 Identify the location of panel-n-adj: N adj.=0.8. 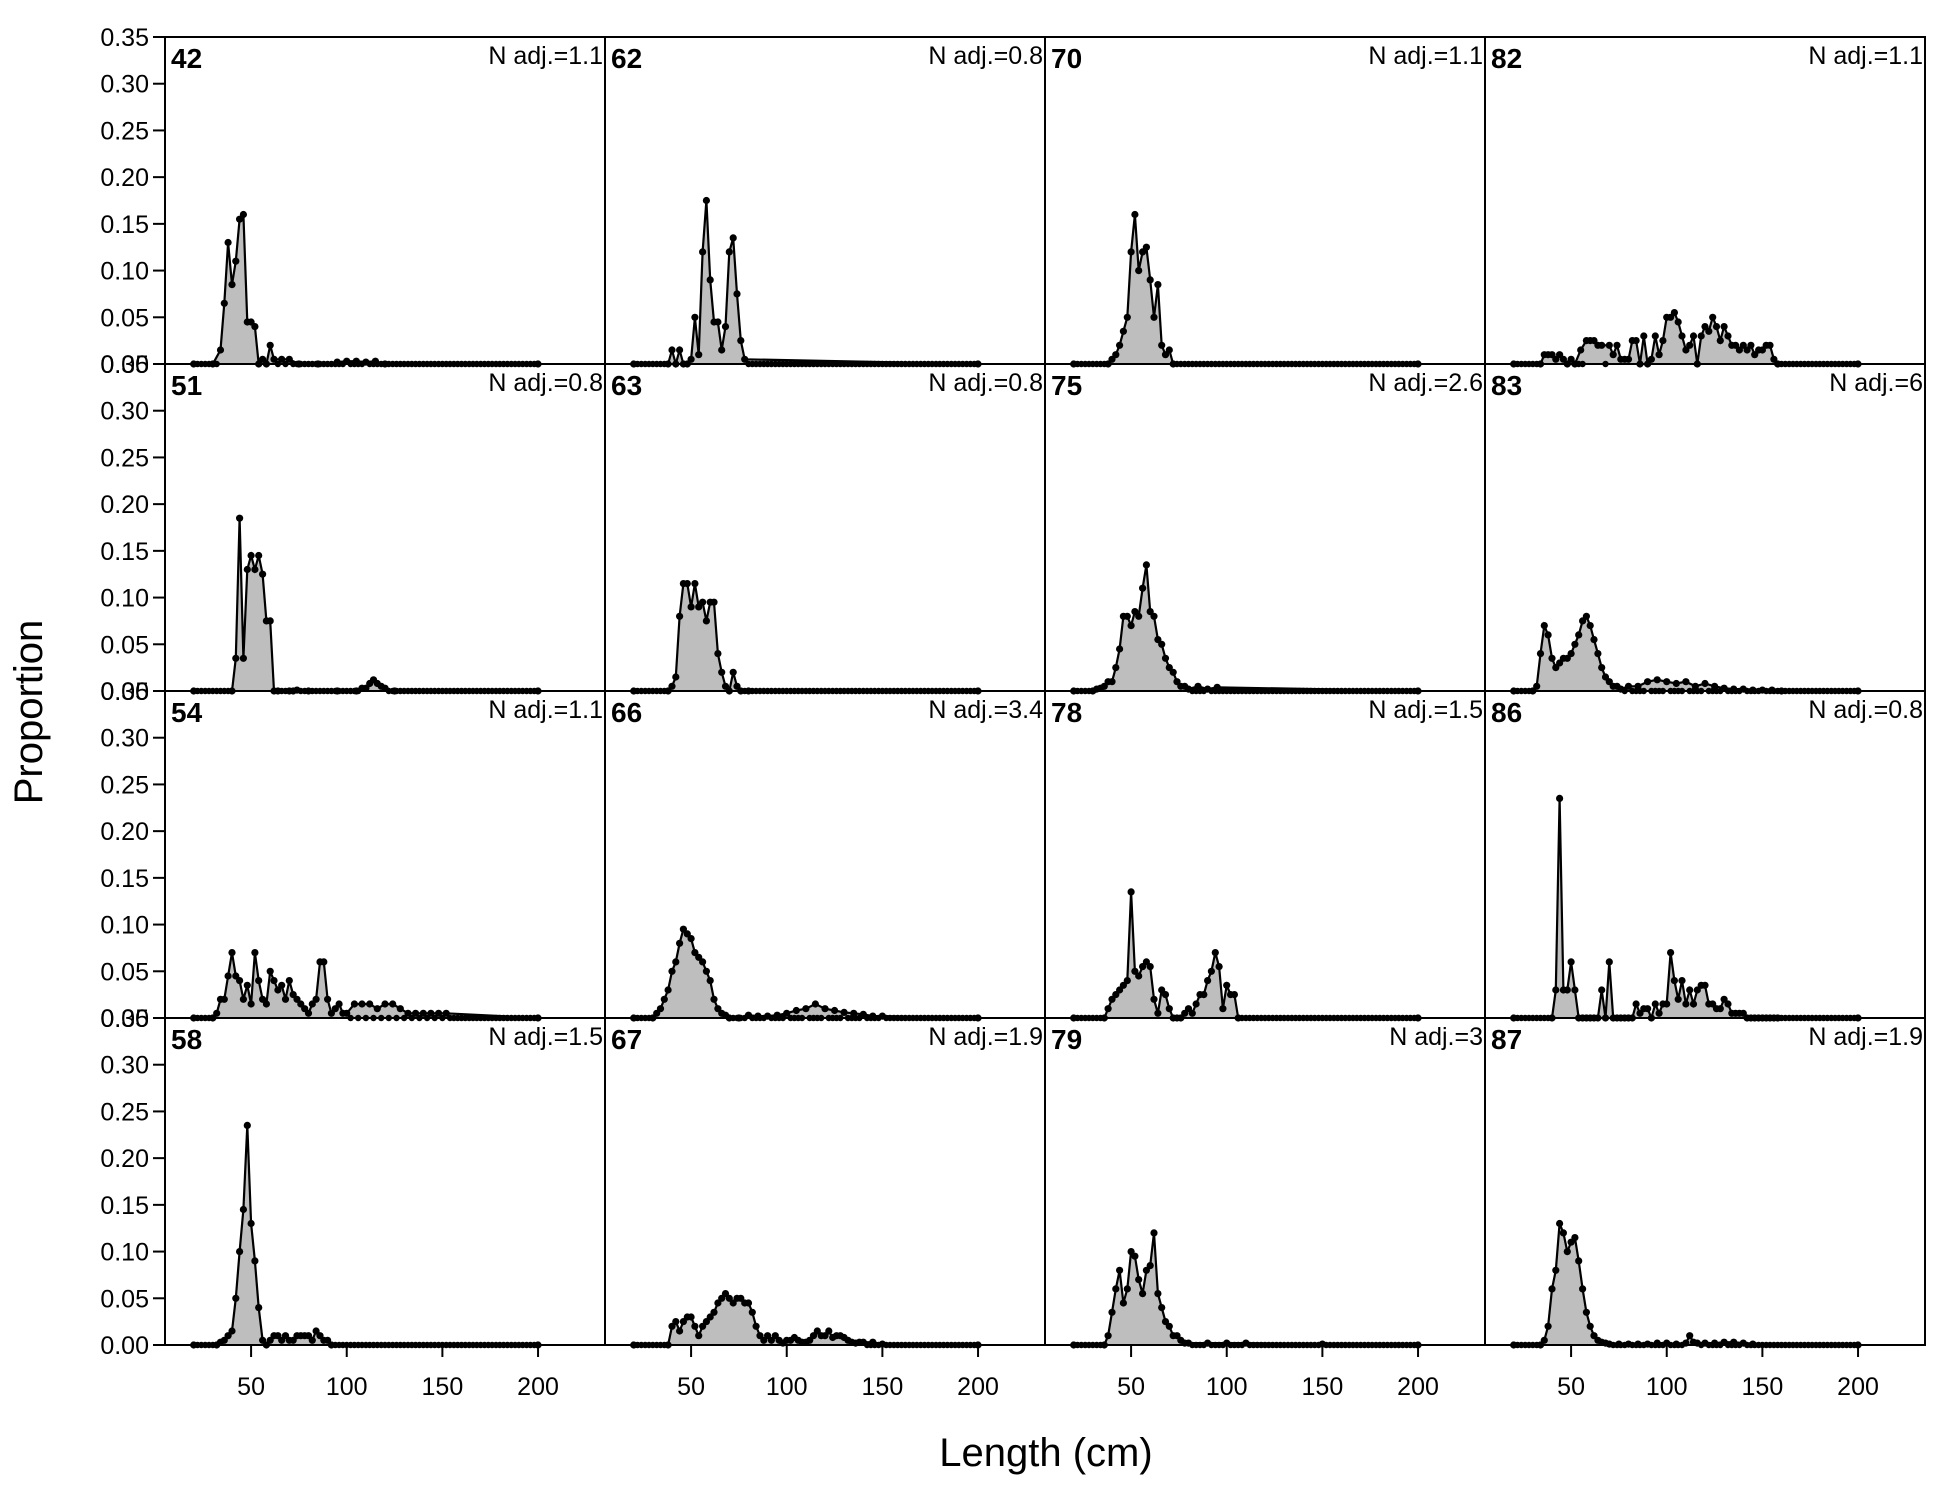
(545, 383).